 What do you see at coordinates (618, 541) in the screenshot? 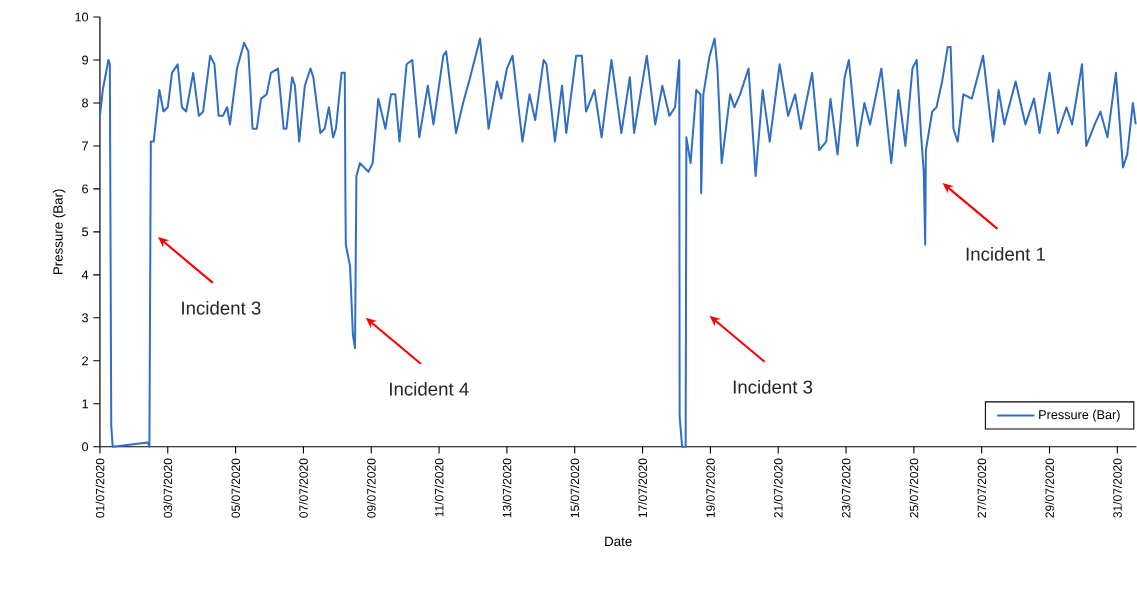
I see `x-axis-title: Date` at bounding box center [618, 541].